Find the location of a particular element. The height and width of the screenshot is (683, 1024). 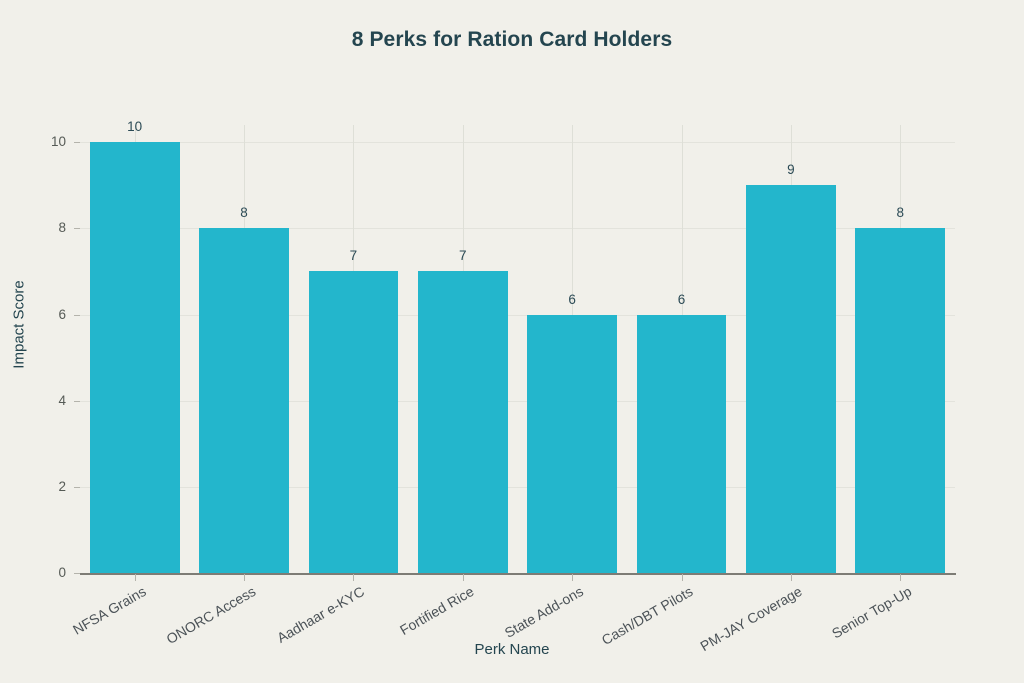

x-axis-title: Perk Name is located at coordinates (512, 649).